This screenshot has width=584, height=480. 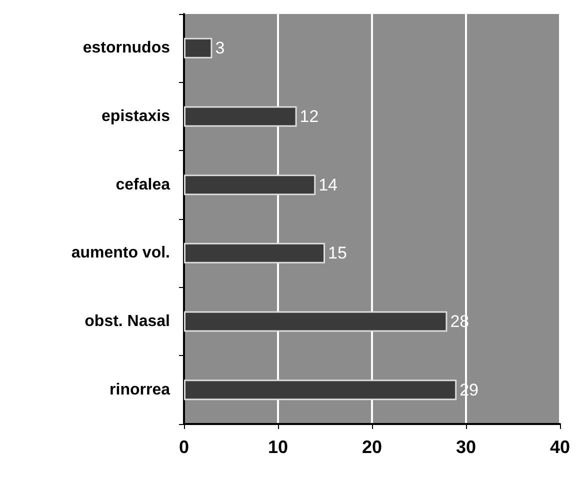 What do you see at coordinates (466, 447) in the screenshot?
I see `x-tick-label: 30` at bounding box center [466, 447].